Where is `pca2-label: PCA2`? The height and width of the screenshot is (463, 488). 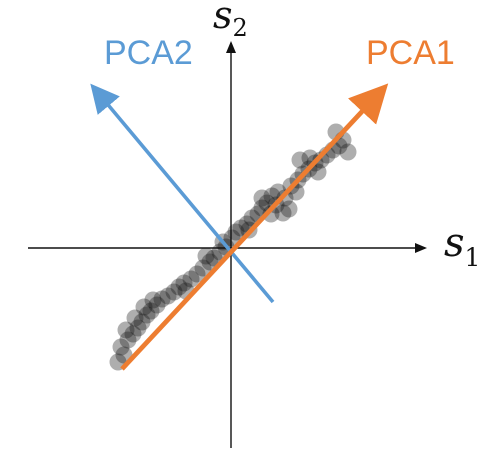 pca2-label: PCA2 is located at coordinates (148, 53).